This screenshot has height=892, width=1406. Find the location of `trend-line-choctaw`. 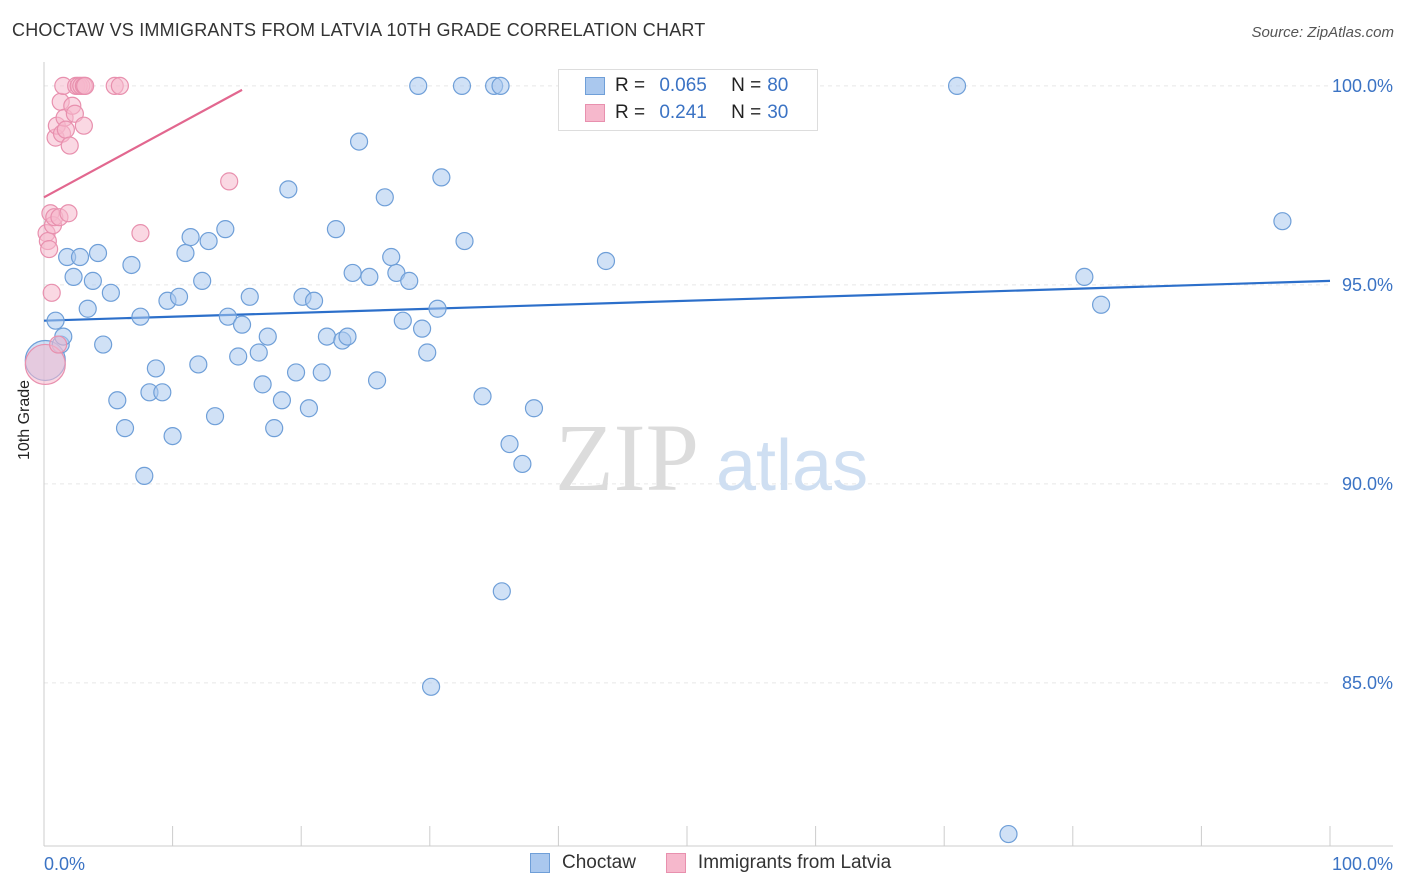

trend-line-choctaw is located at coordinates (687, 300).